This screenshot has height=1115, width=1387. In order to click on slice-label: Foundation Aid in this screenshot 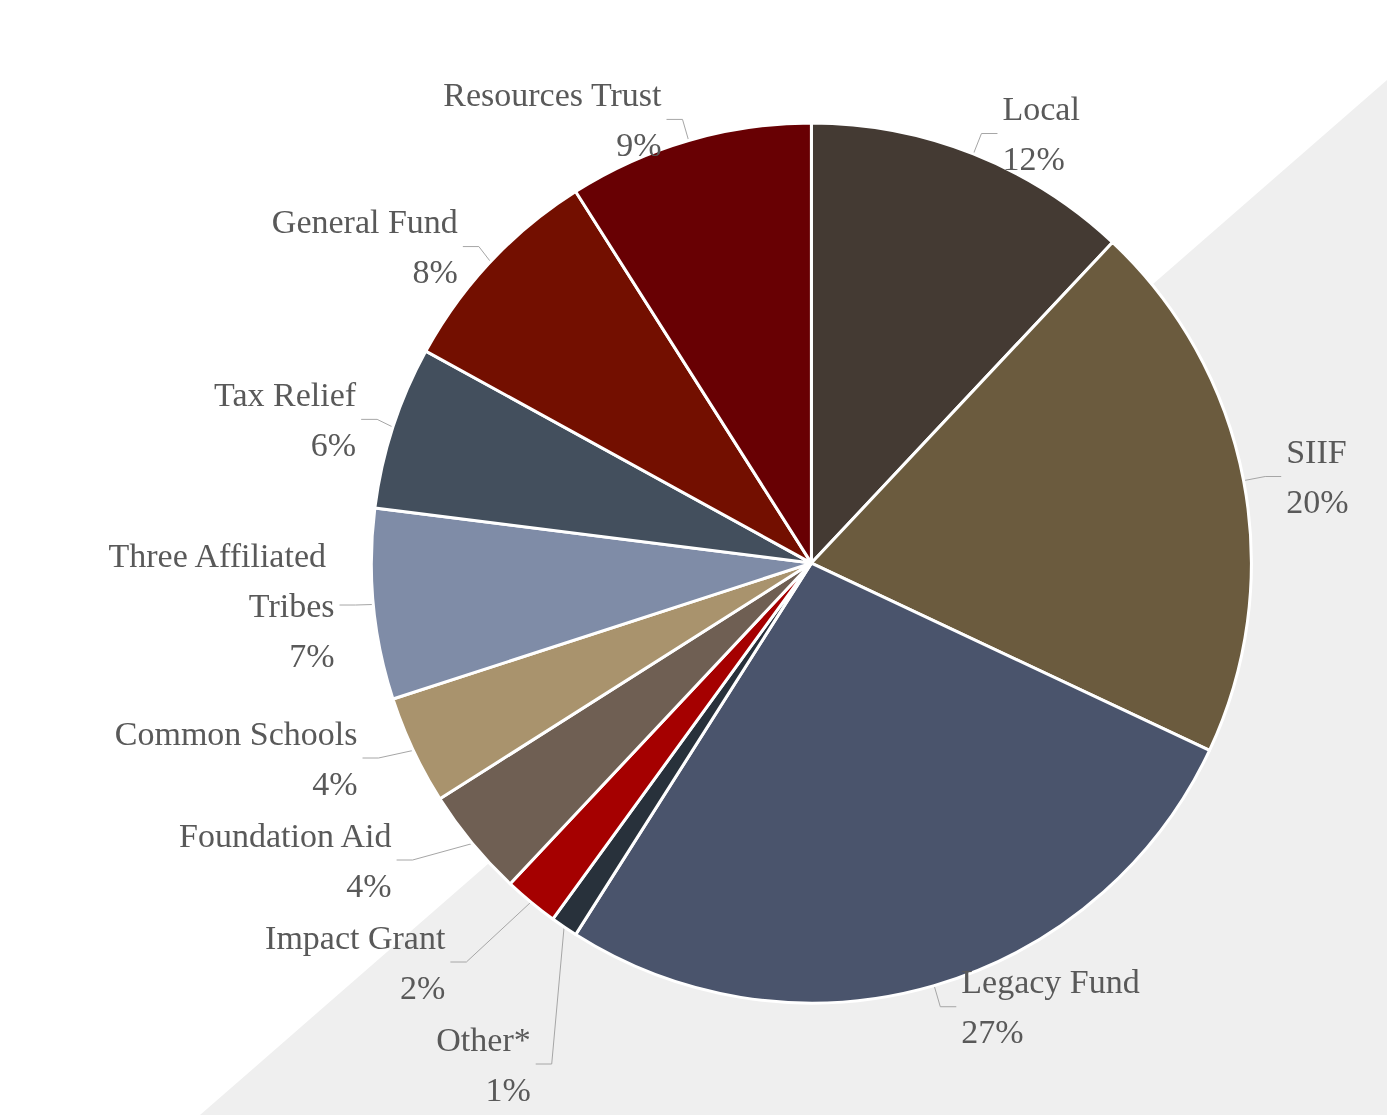, I will do `click(285, 835)`.